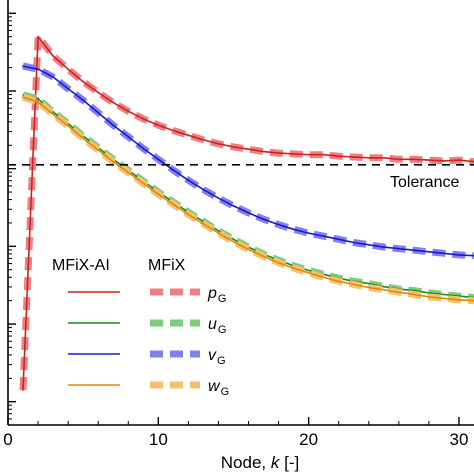 The width and height of the screenshot is (474, 474). I want to click on legend-label-main: u, so click(212, 324).